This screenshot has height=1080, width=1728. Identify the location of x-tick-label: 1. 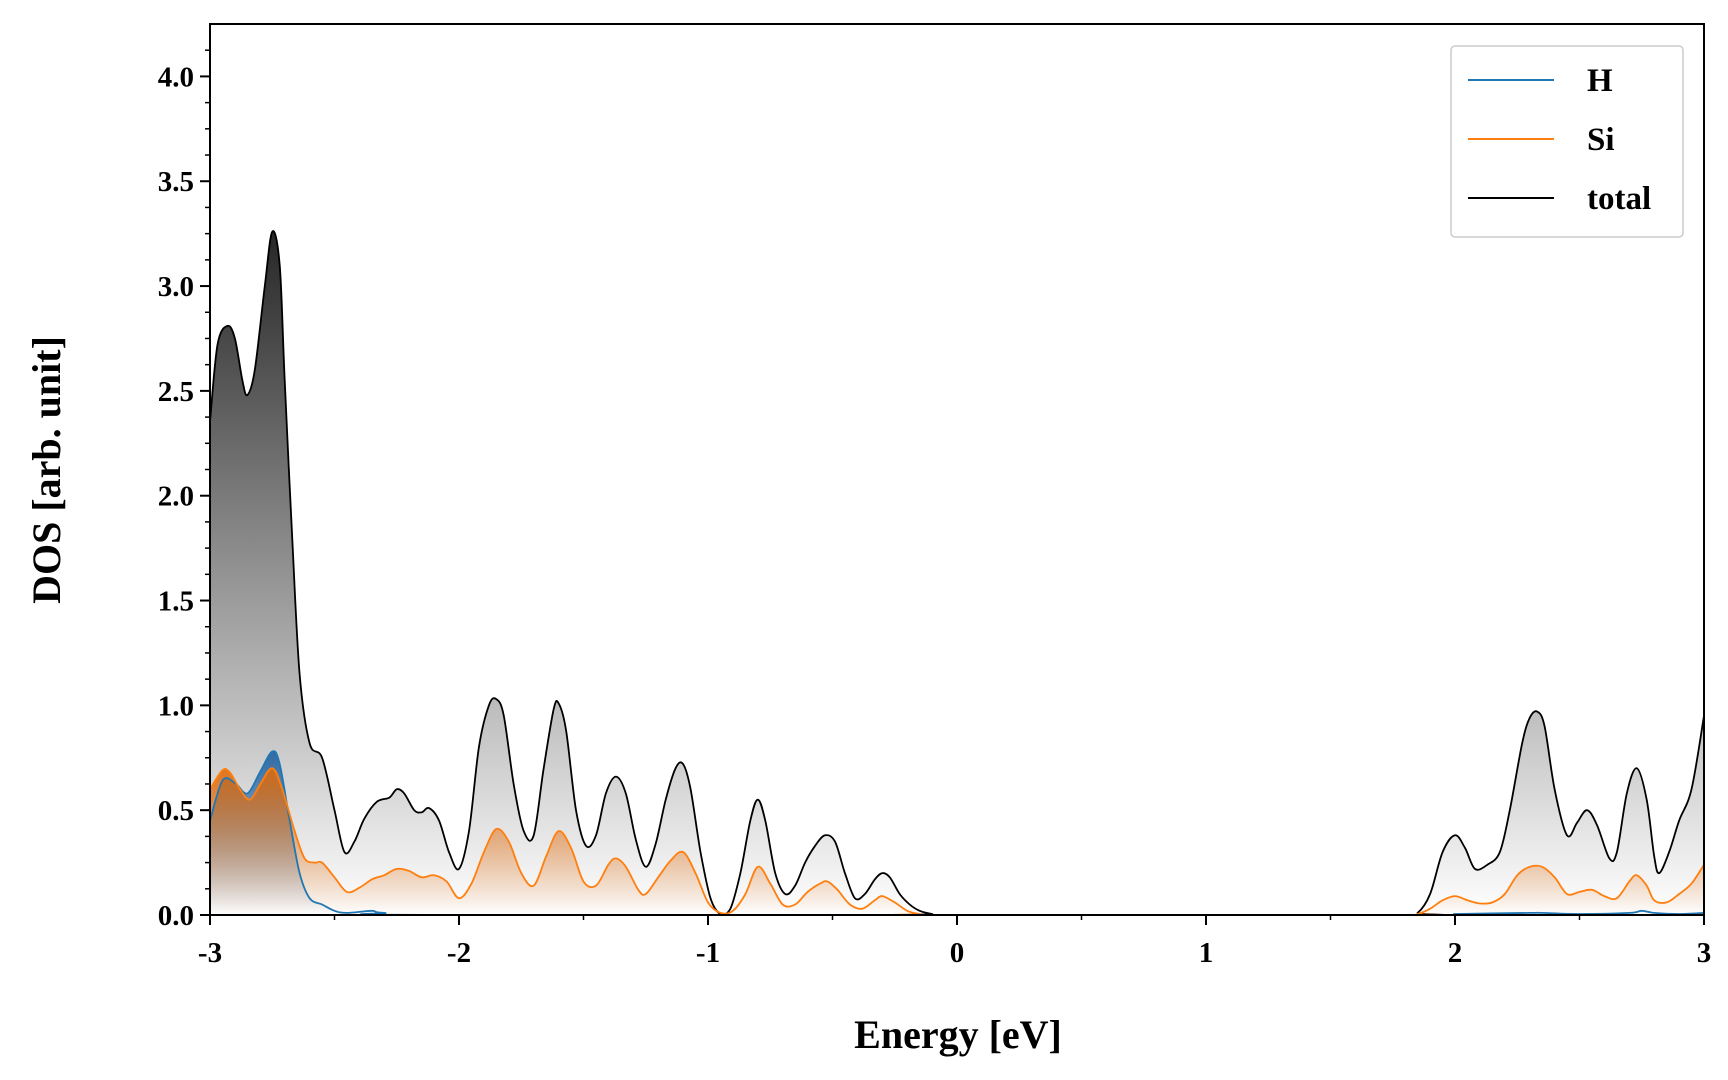
(1206, 953).